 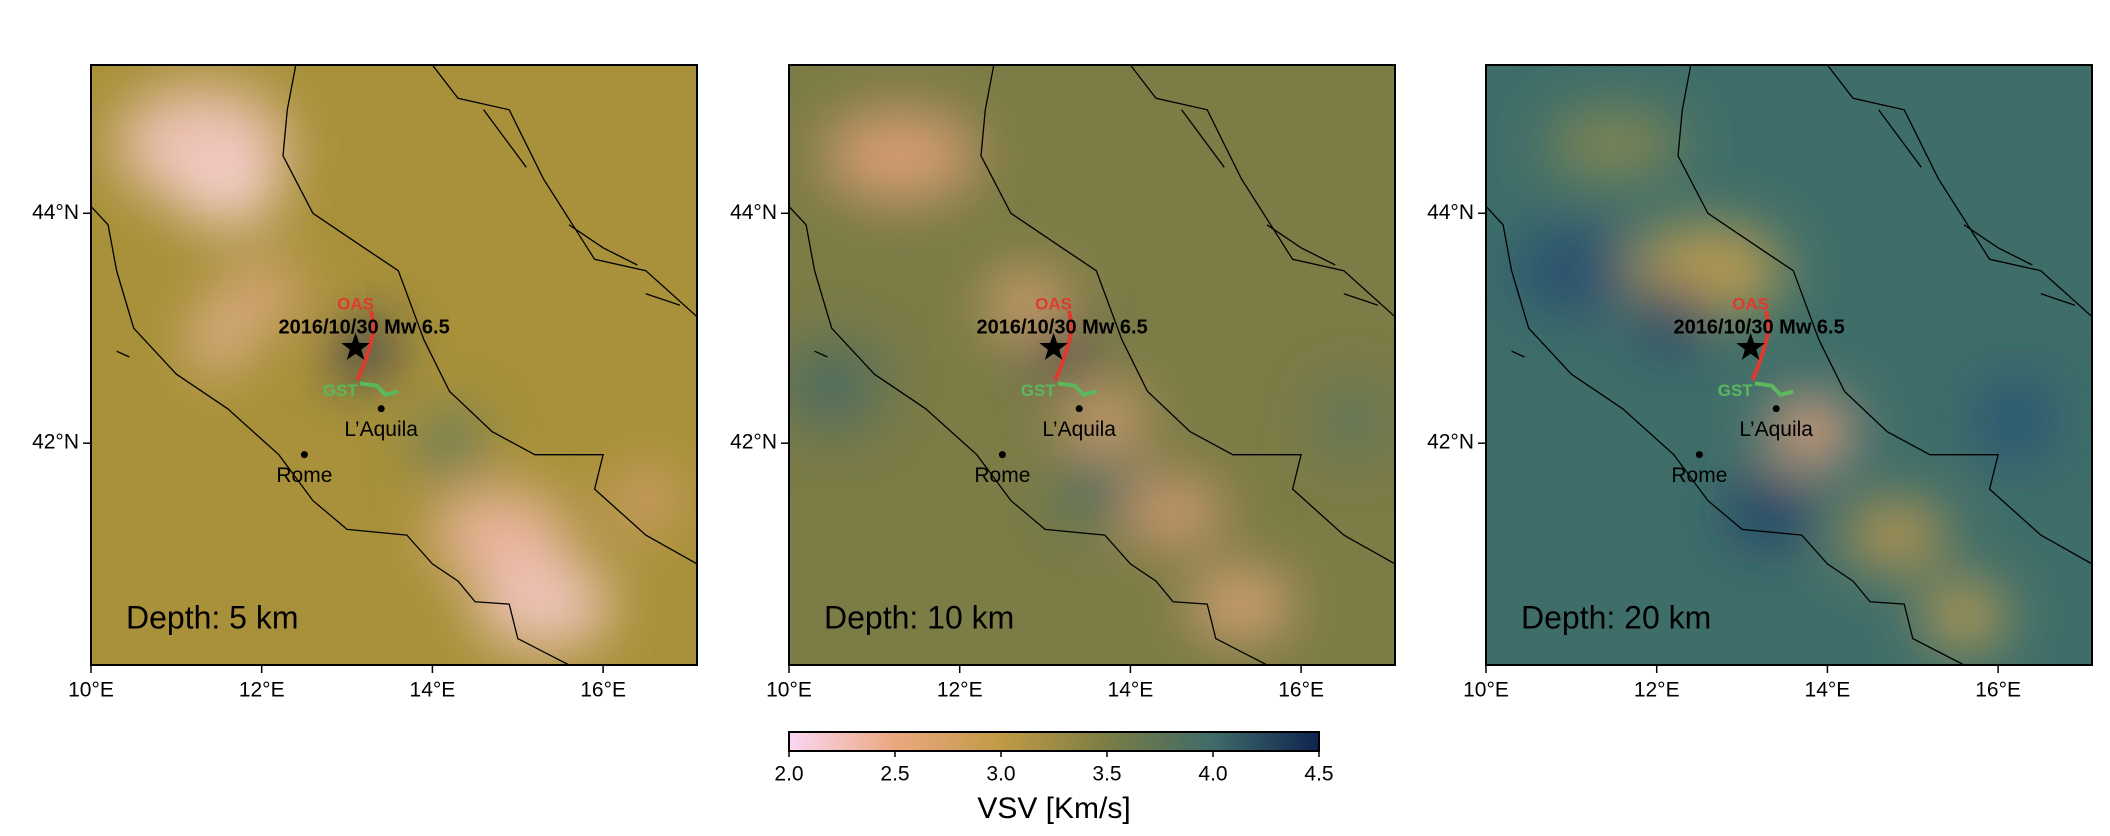 What do you see at coordinates (212, 617) in the screenshot?
I see `depth-label: Depth: 5 km` at bounding box center [212, 617].